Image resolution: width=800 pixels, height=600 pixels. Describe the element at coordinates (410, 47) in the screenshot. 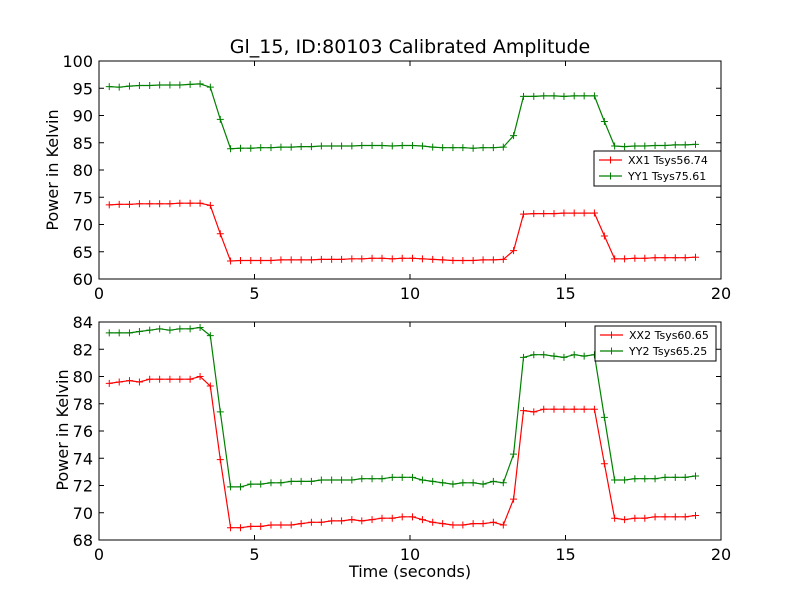

I see `chart-title: Gl_15, ID:80103 Calibrated Amplitude` at that location.